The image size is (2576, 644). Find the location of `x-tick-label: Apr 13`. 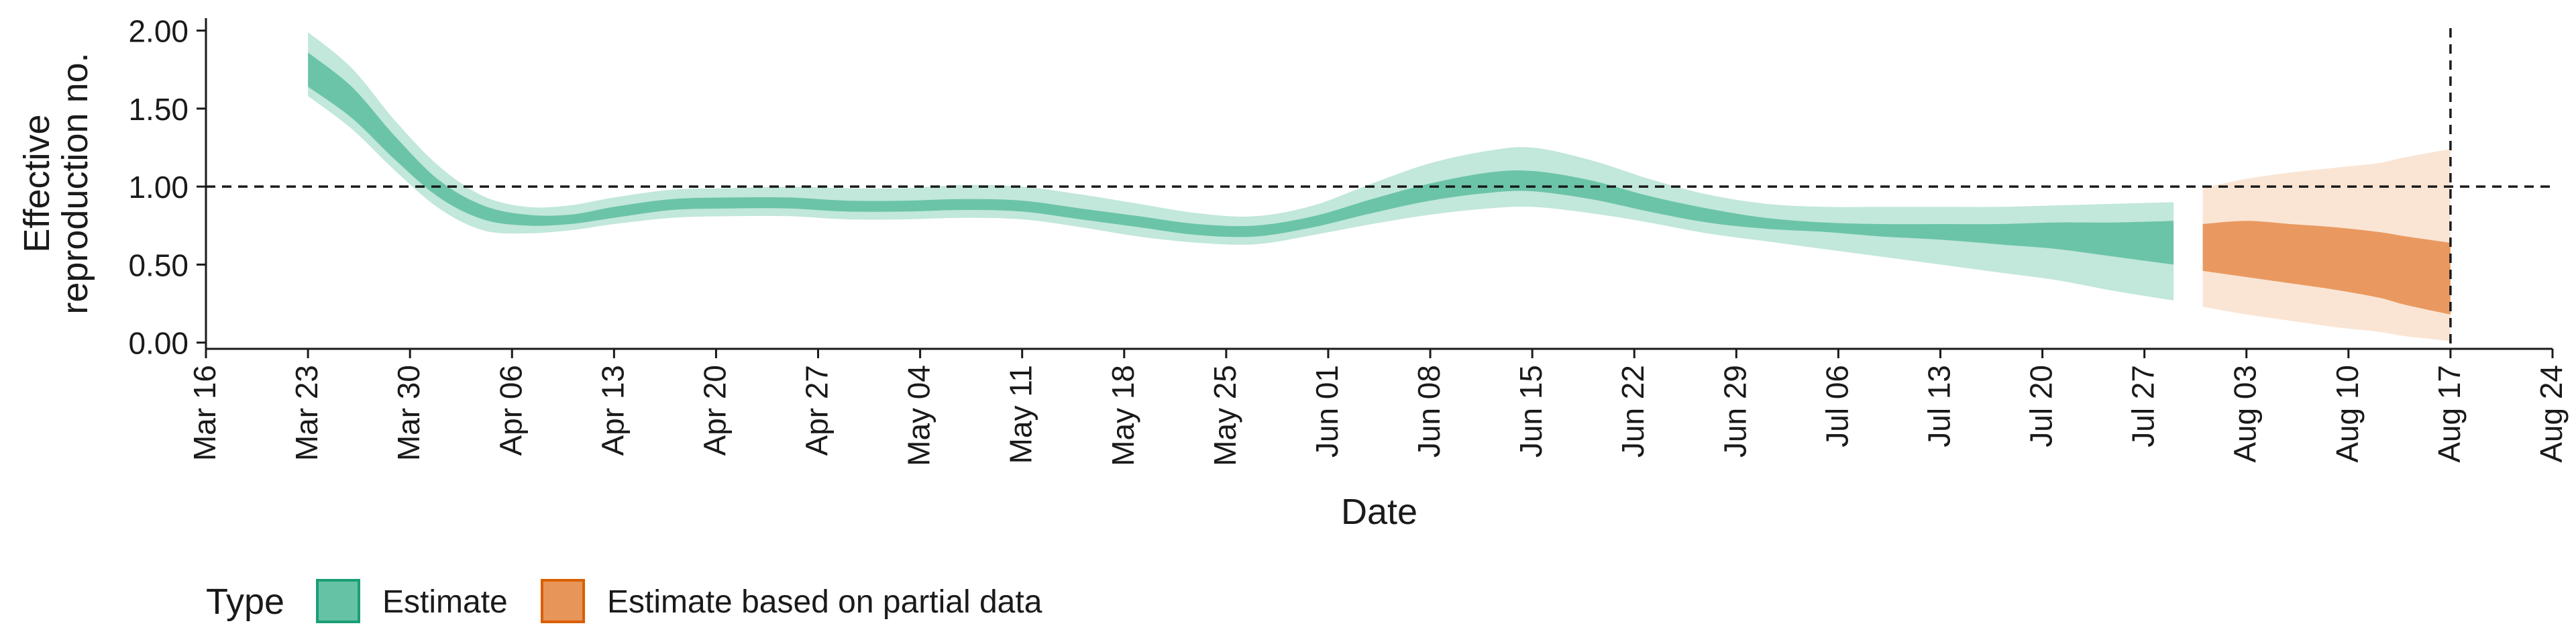

x-tick-label: Apr 13 is located at coordinates (612, 410).